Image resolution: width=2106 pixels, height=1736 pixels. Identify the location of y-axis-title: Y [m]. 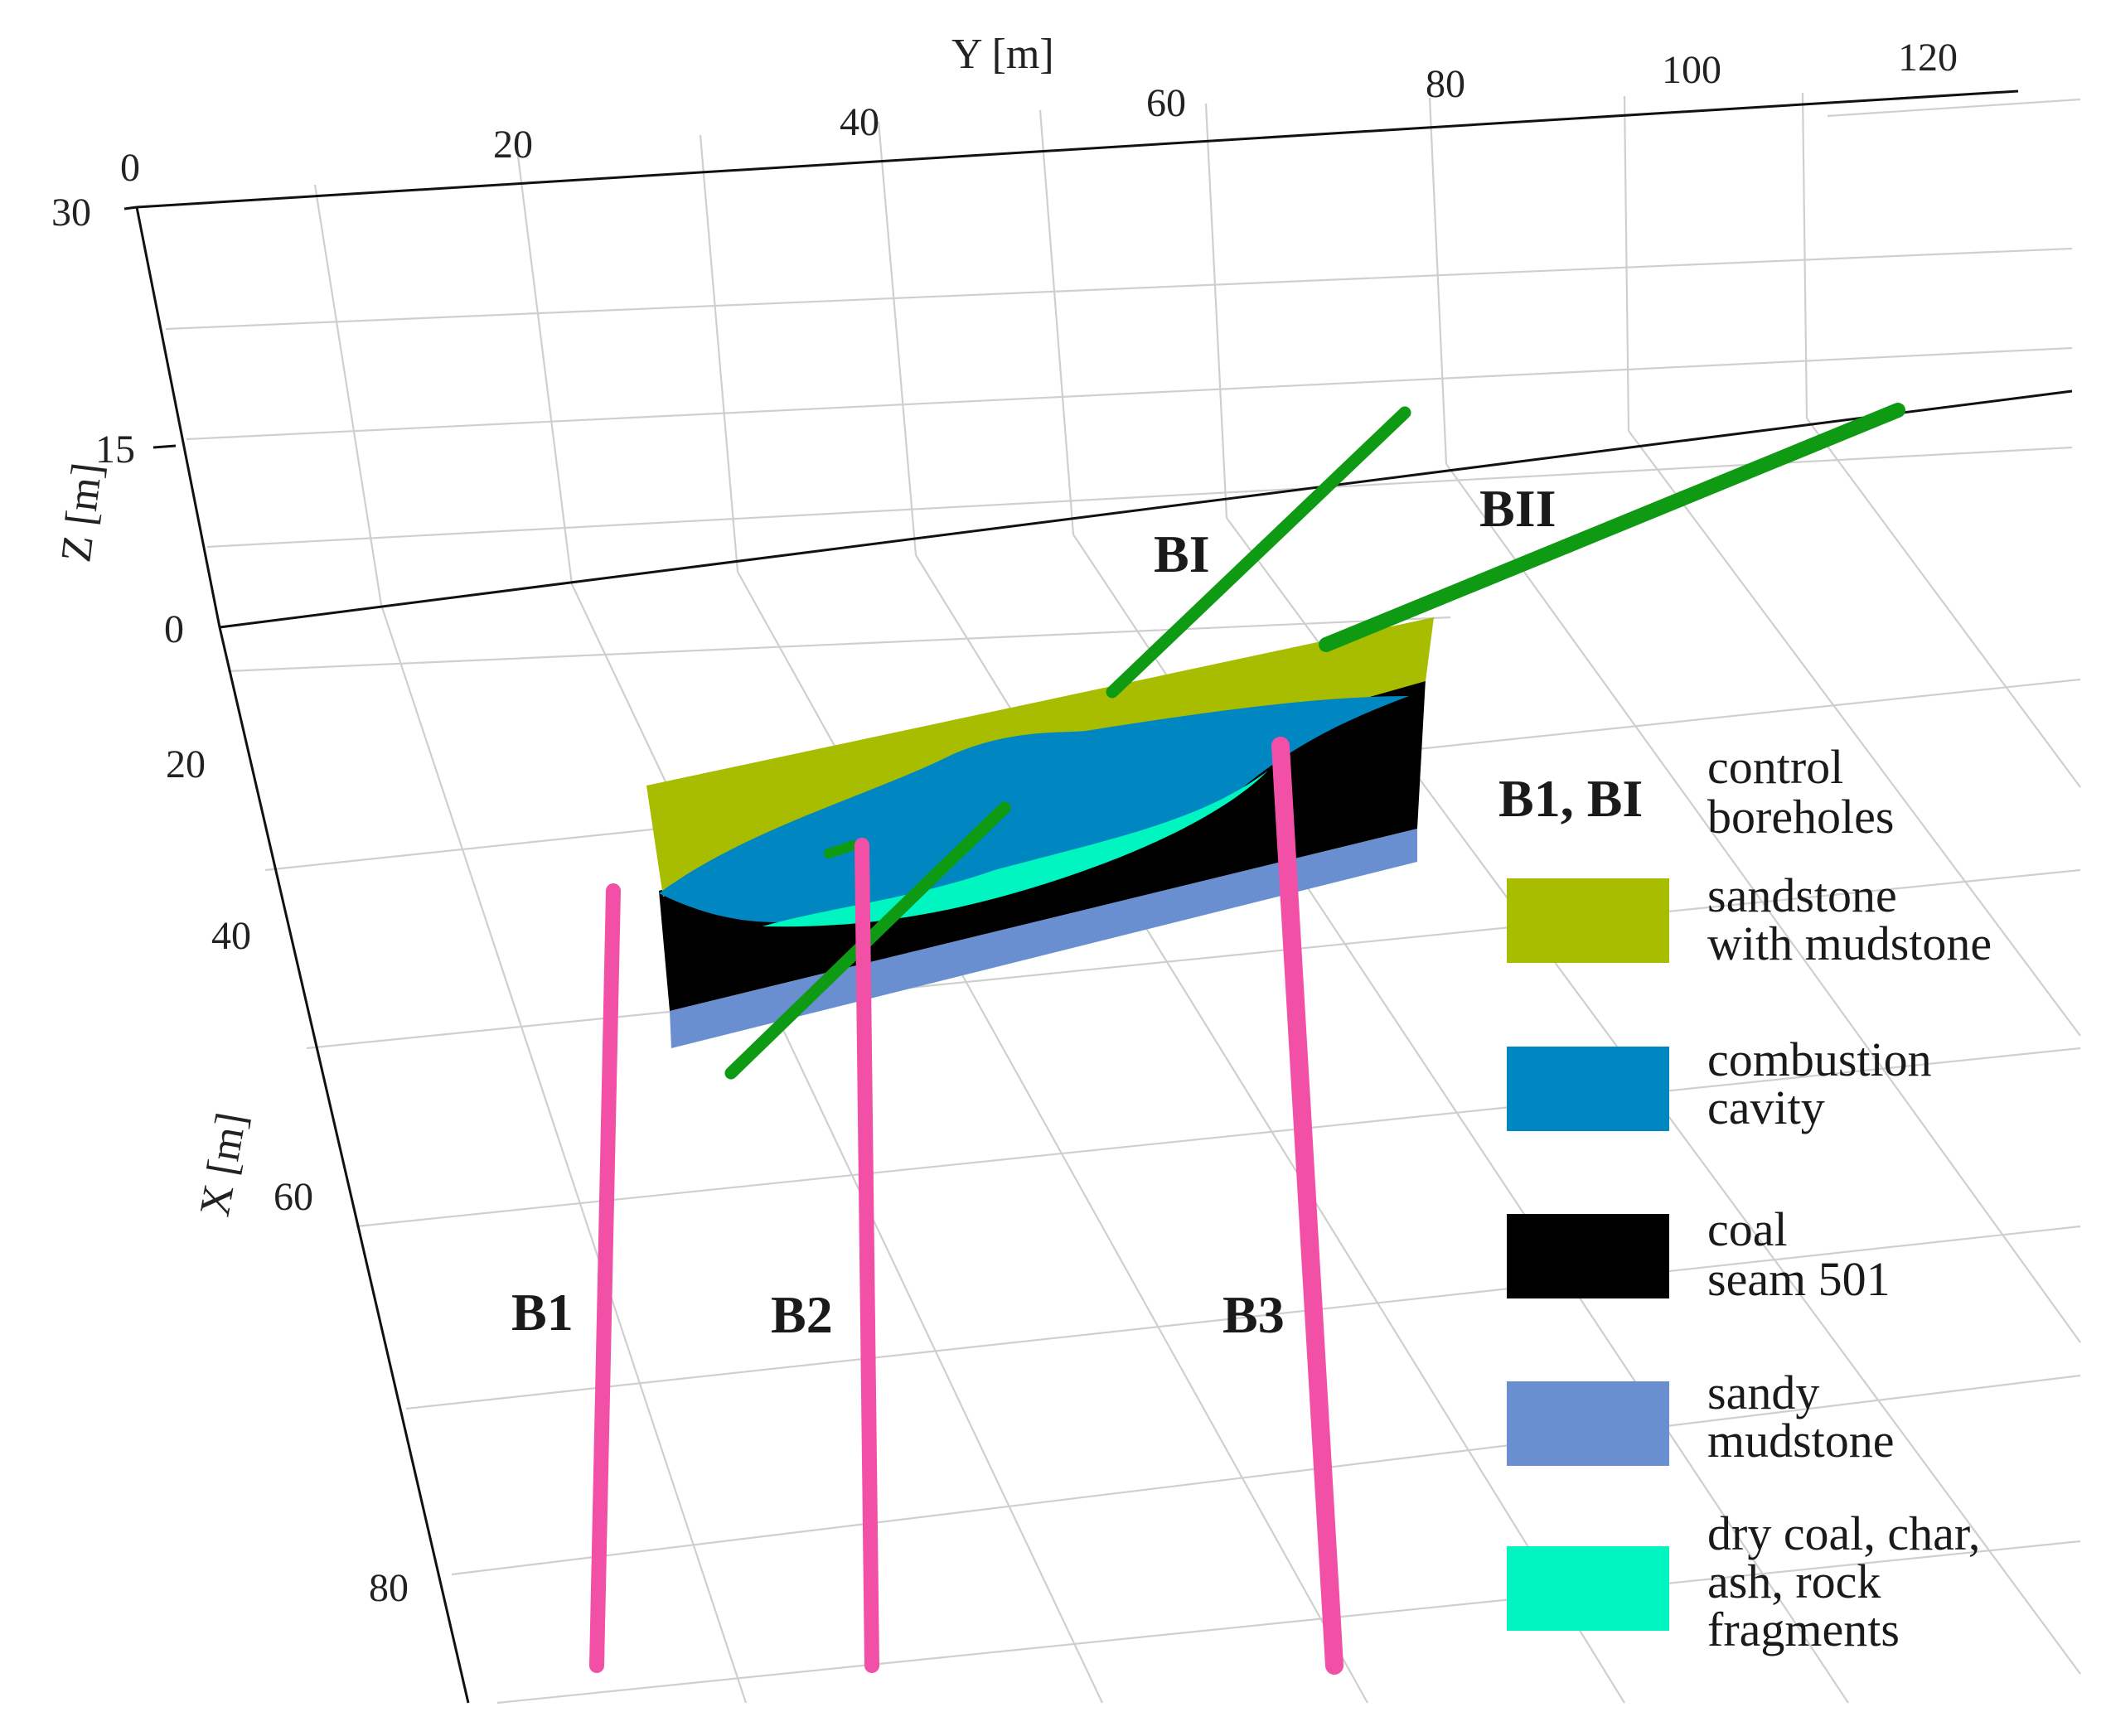
(1003, 54).